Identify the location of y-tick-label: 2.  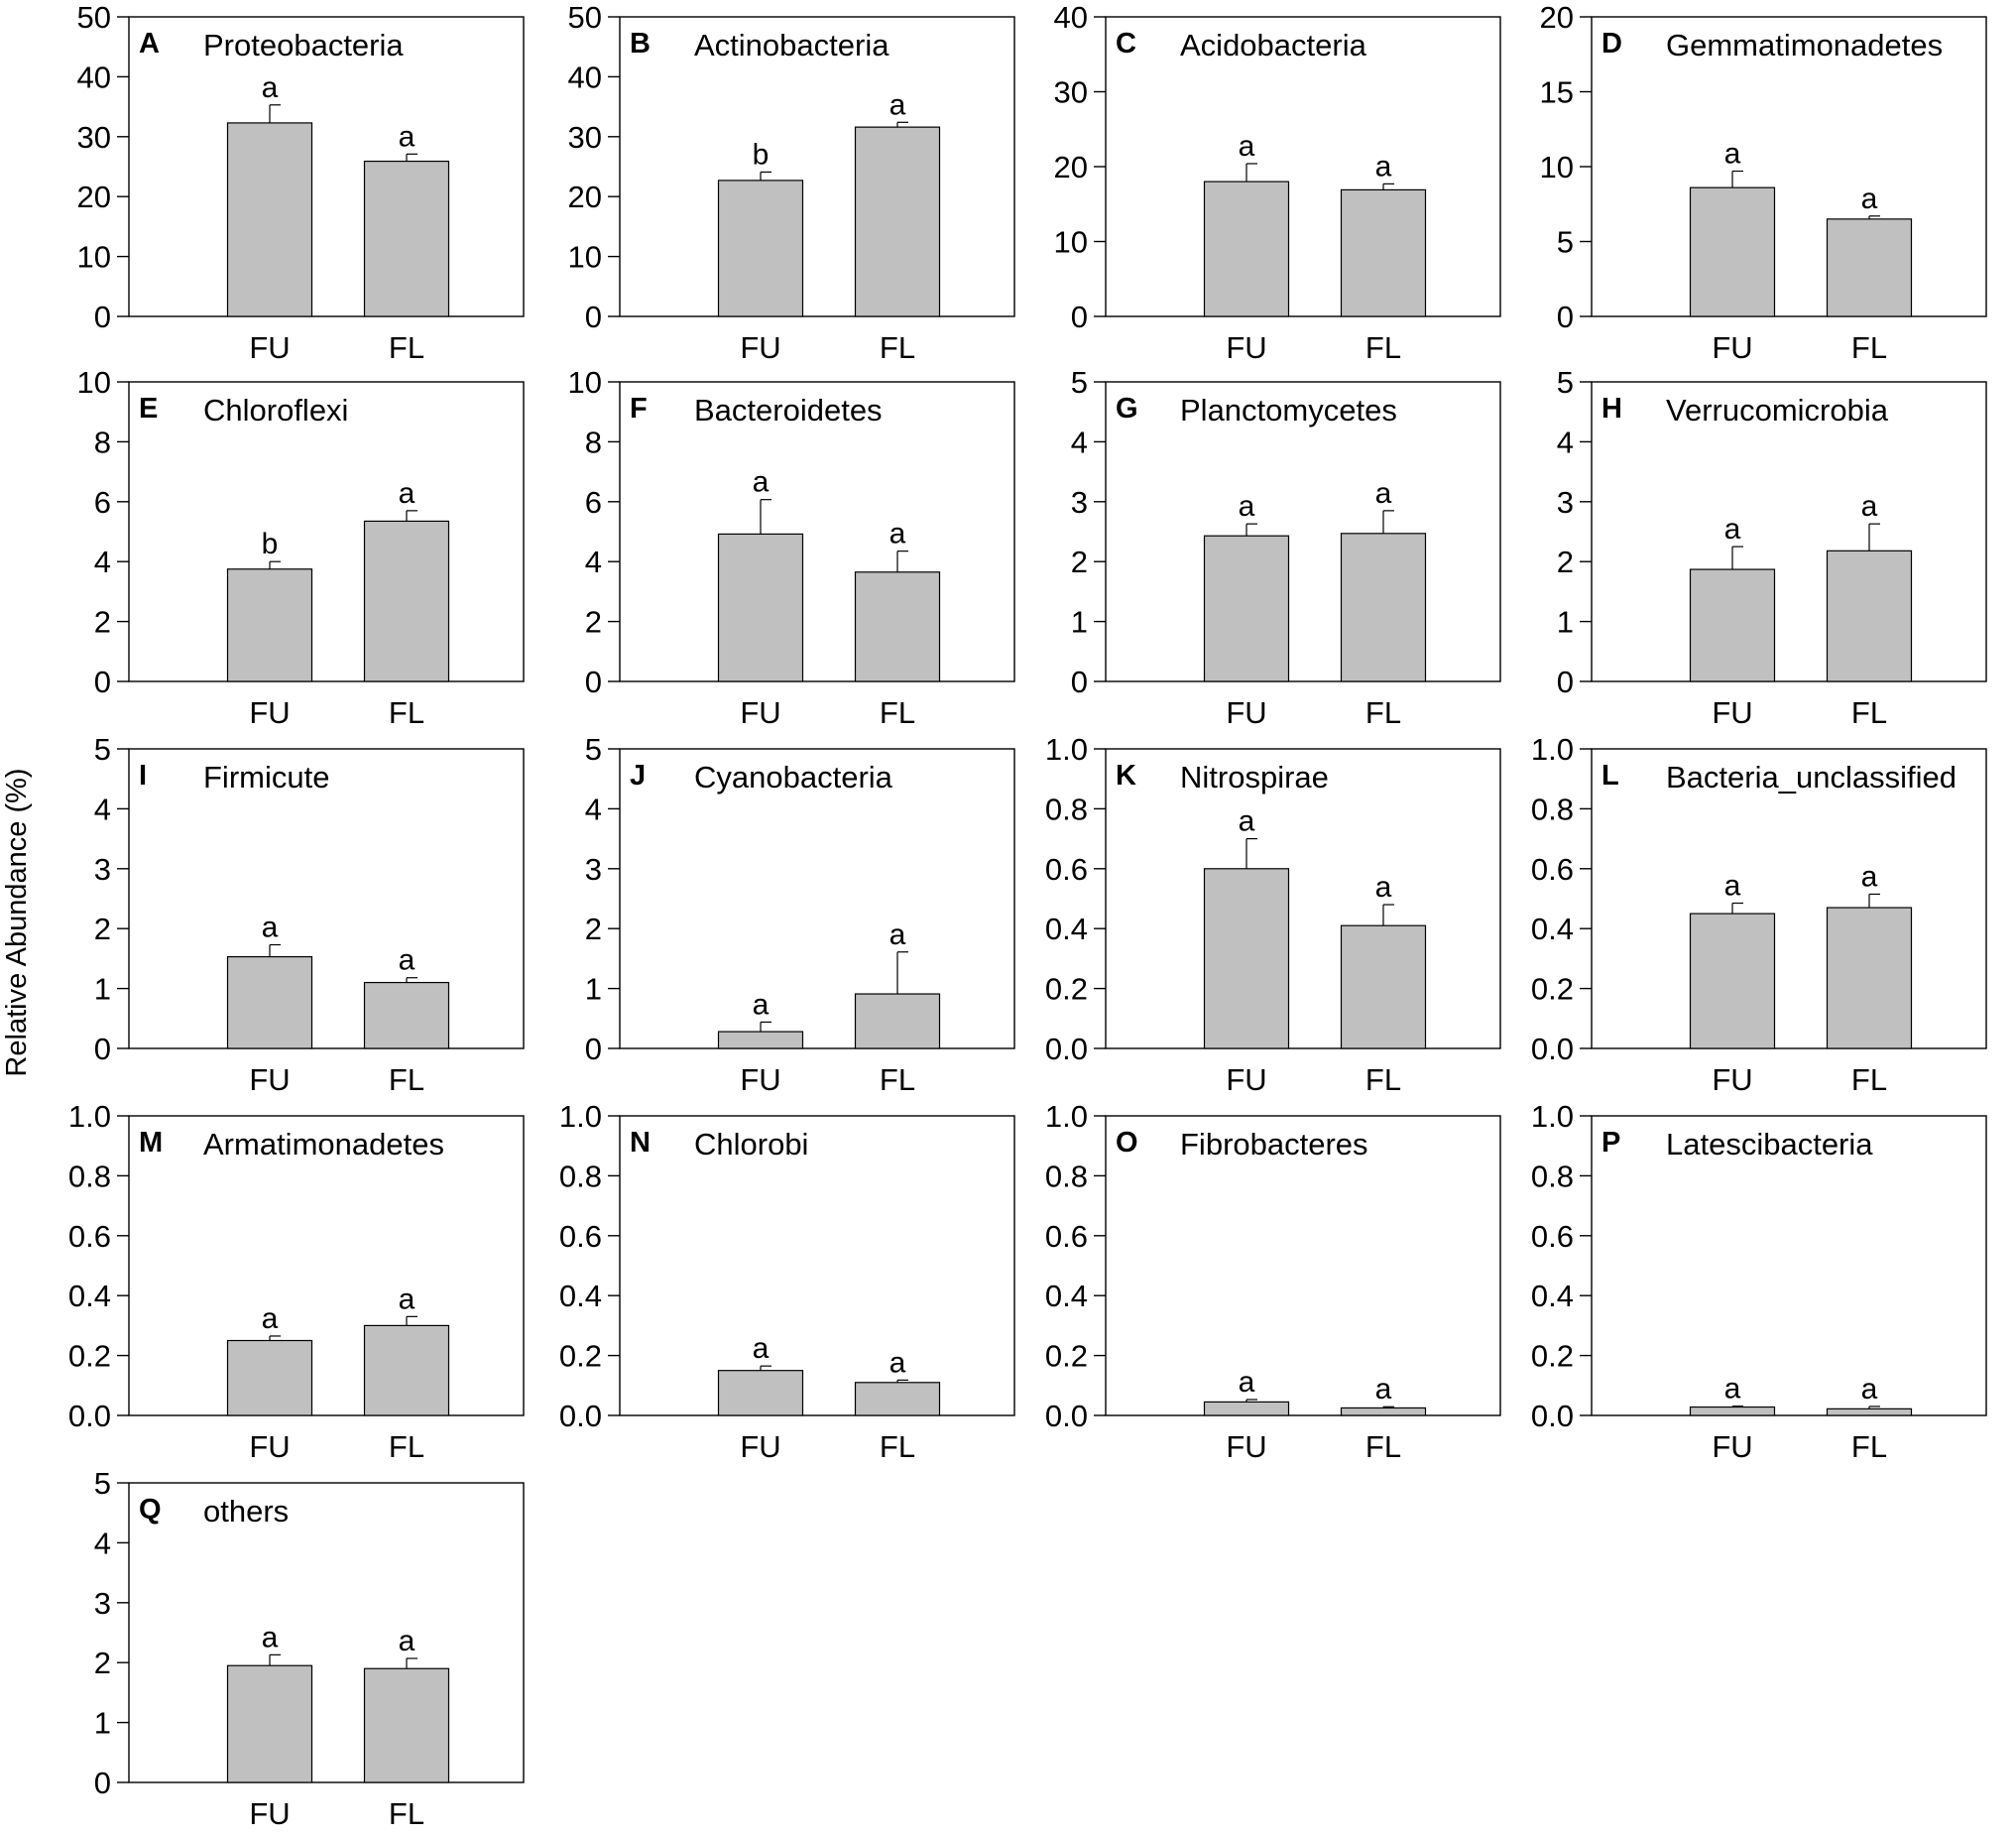
(1565, 562).